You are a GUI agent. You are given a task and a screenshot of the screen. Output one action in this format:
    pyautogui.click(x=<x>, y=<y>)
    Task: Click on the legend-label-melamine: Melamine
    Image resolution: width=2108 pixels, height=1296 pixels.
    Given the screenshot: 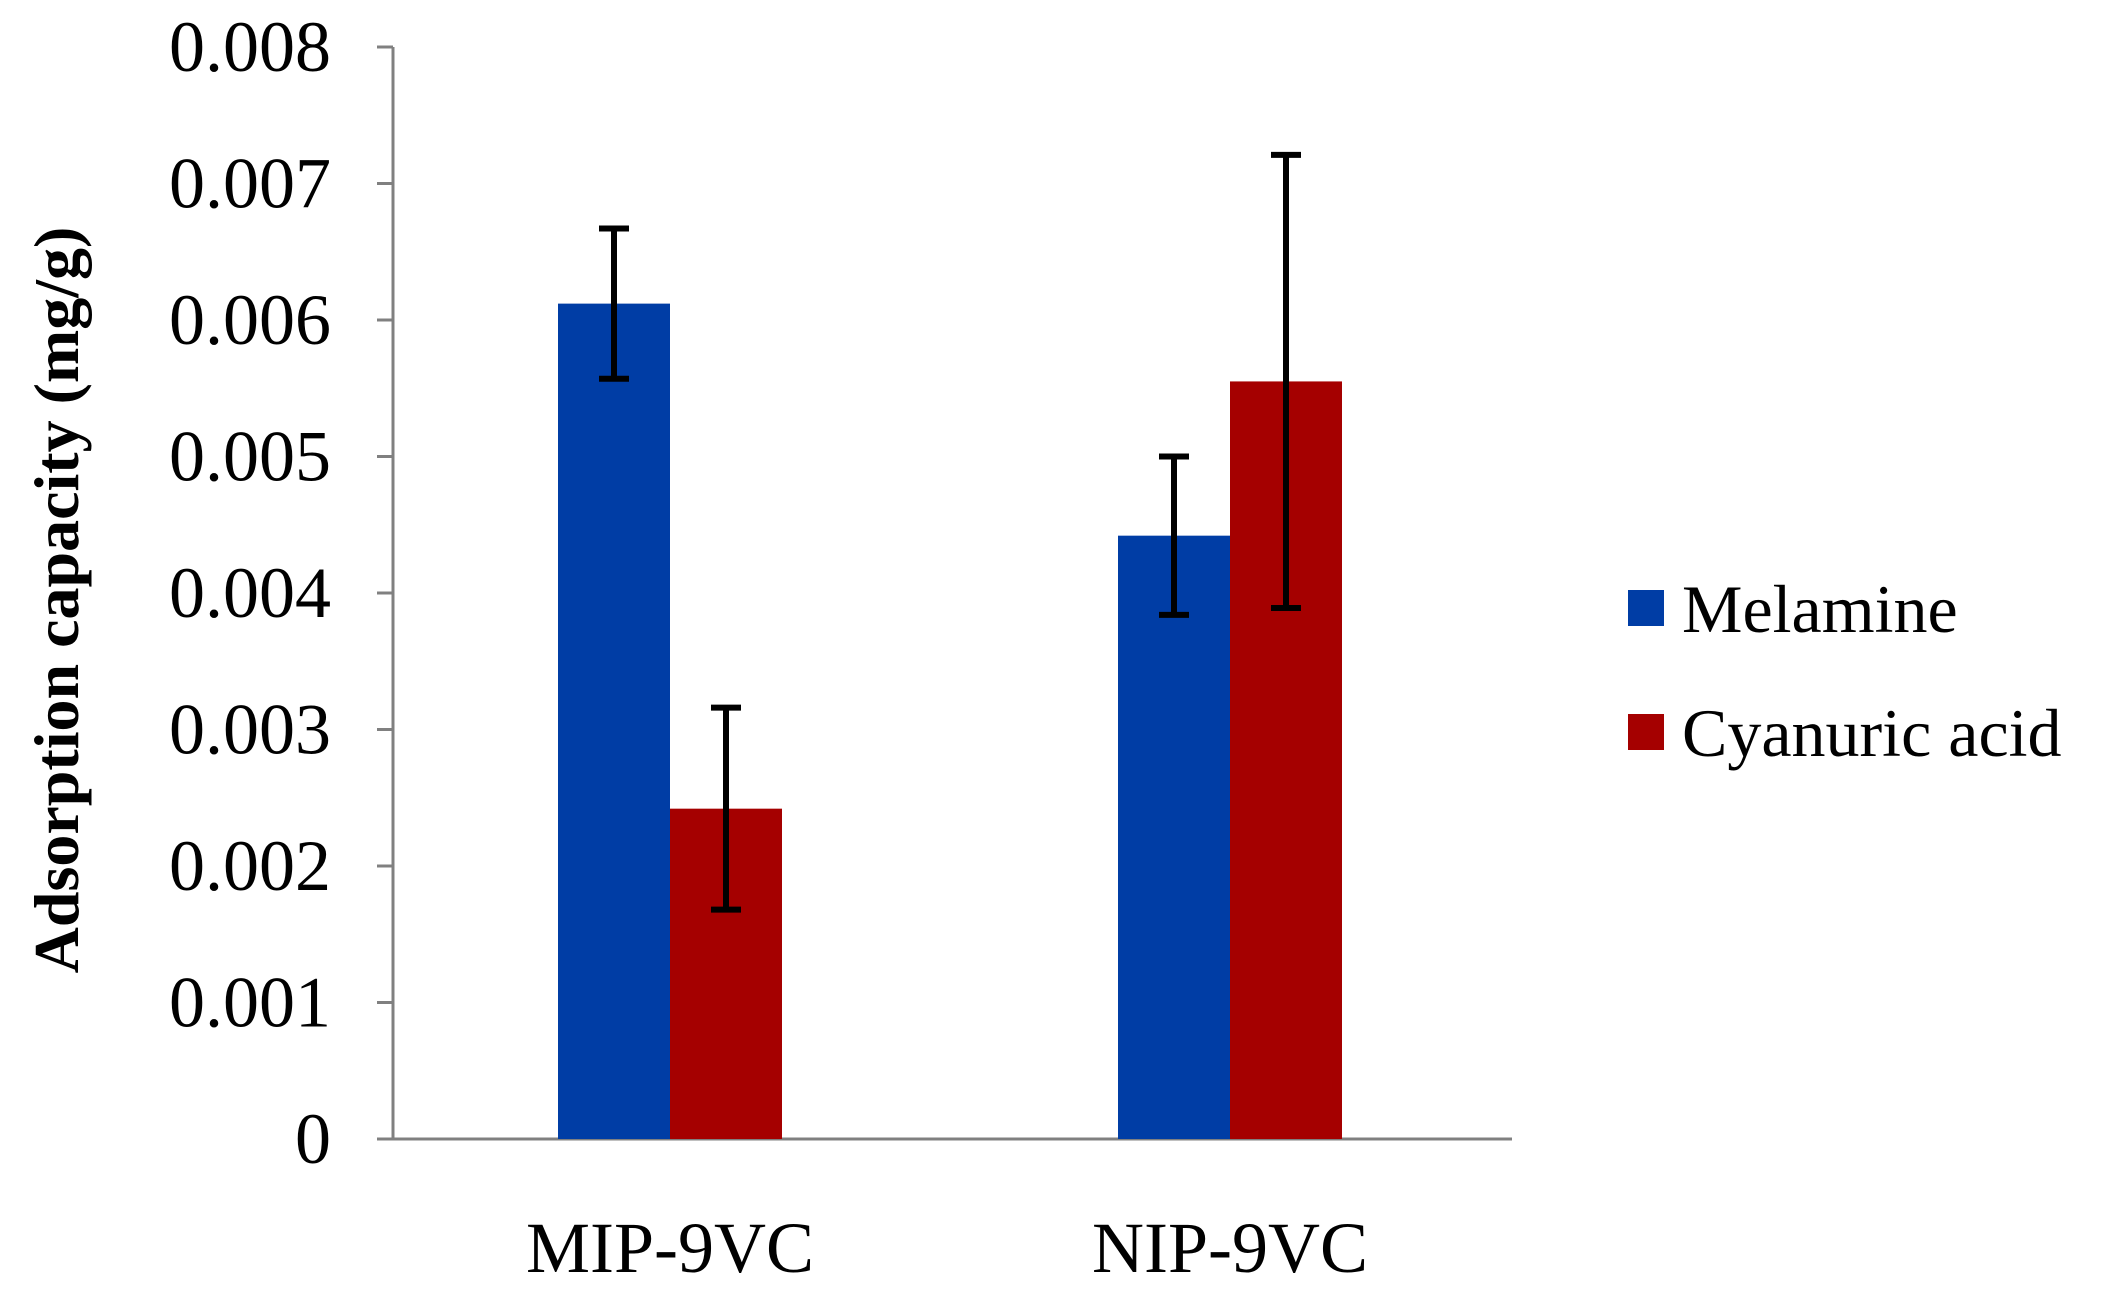 What is the action you would take?
    pyautogui.click(x=1820, y=609)
    